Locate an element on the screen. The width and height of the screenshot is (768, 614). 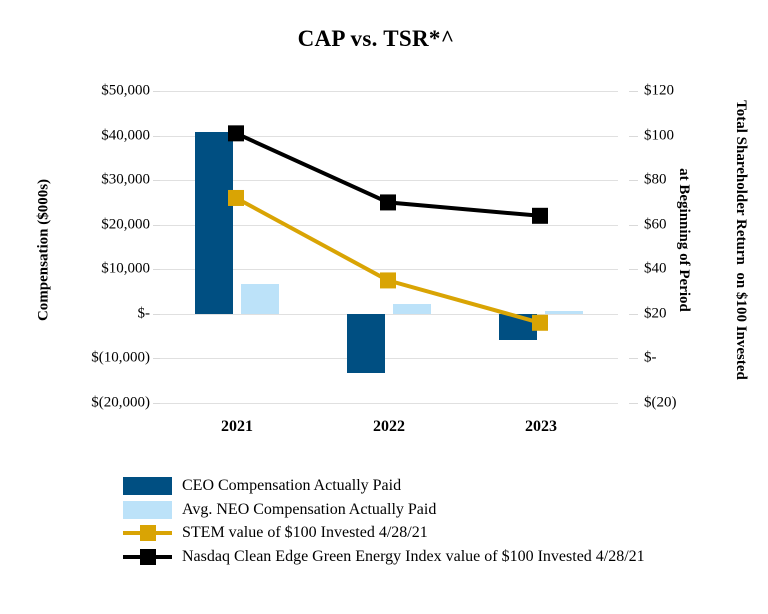
ceo-bar-2022 is located at coordinates (366, 343).